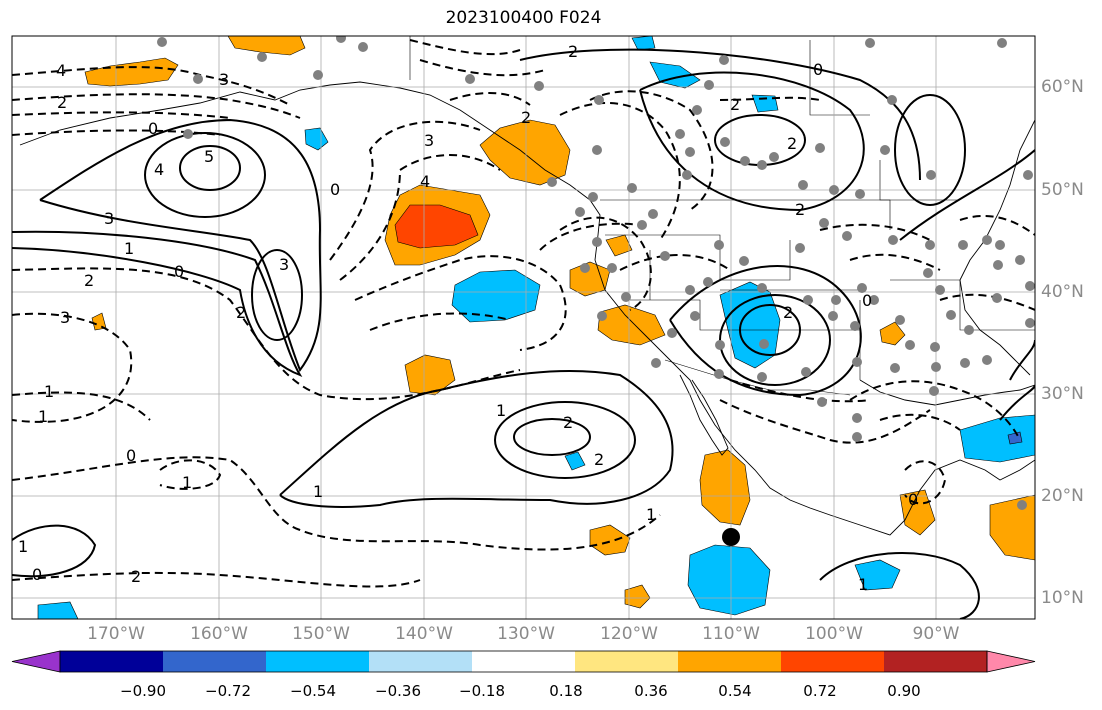 This screenshot has width=1102, height=710. Describe the element at coordinates (219, 634) in the screenshot. I see `lon-label: 160°W` at that location.